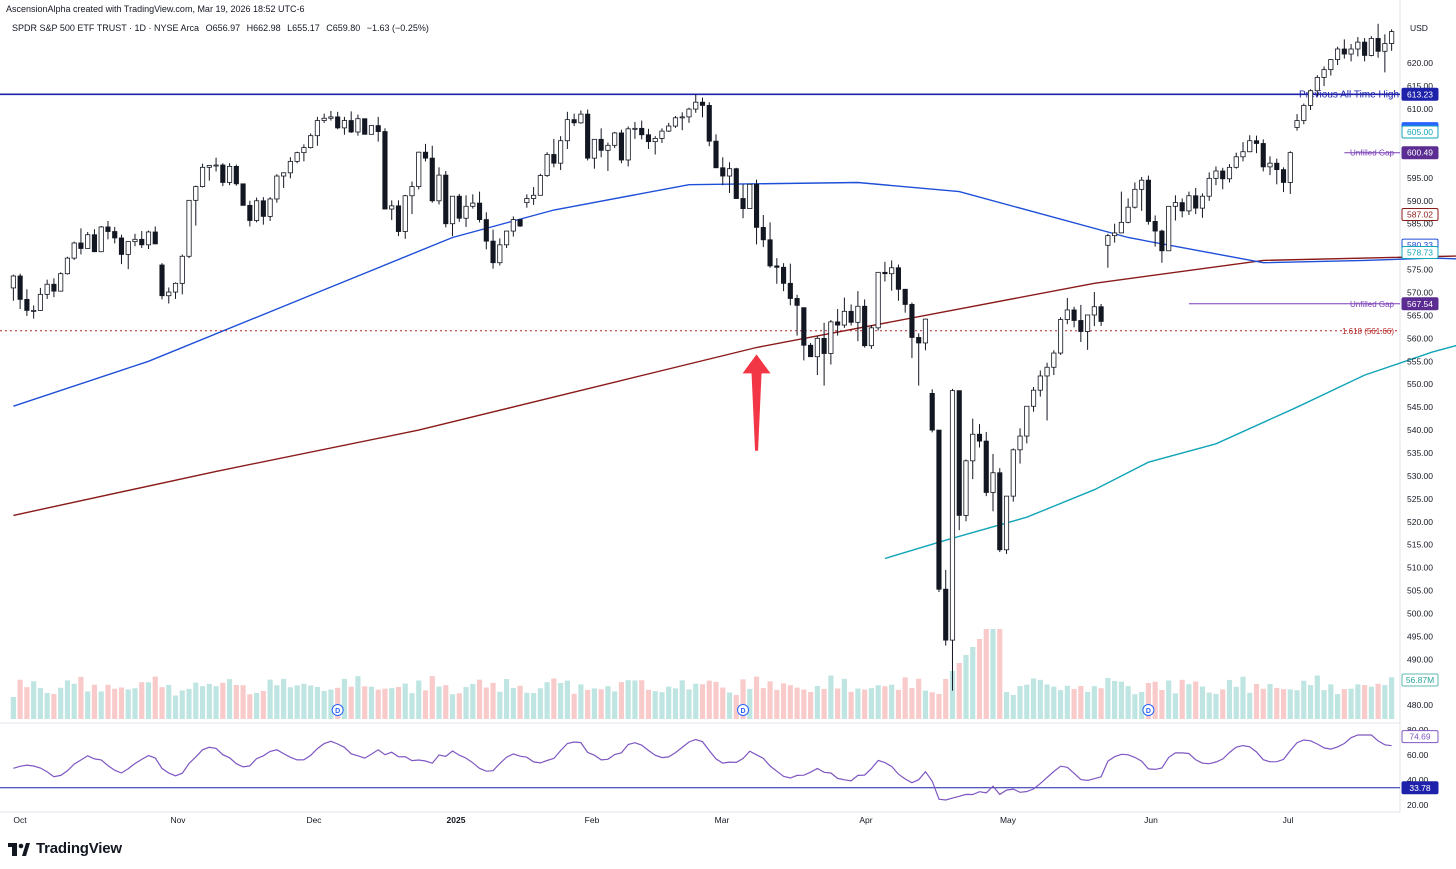  Describe the element at coordinates (20, 820) in the screenshot. I see `time-tick-label: Oct` at that location.